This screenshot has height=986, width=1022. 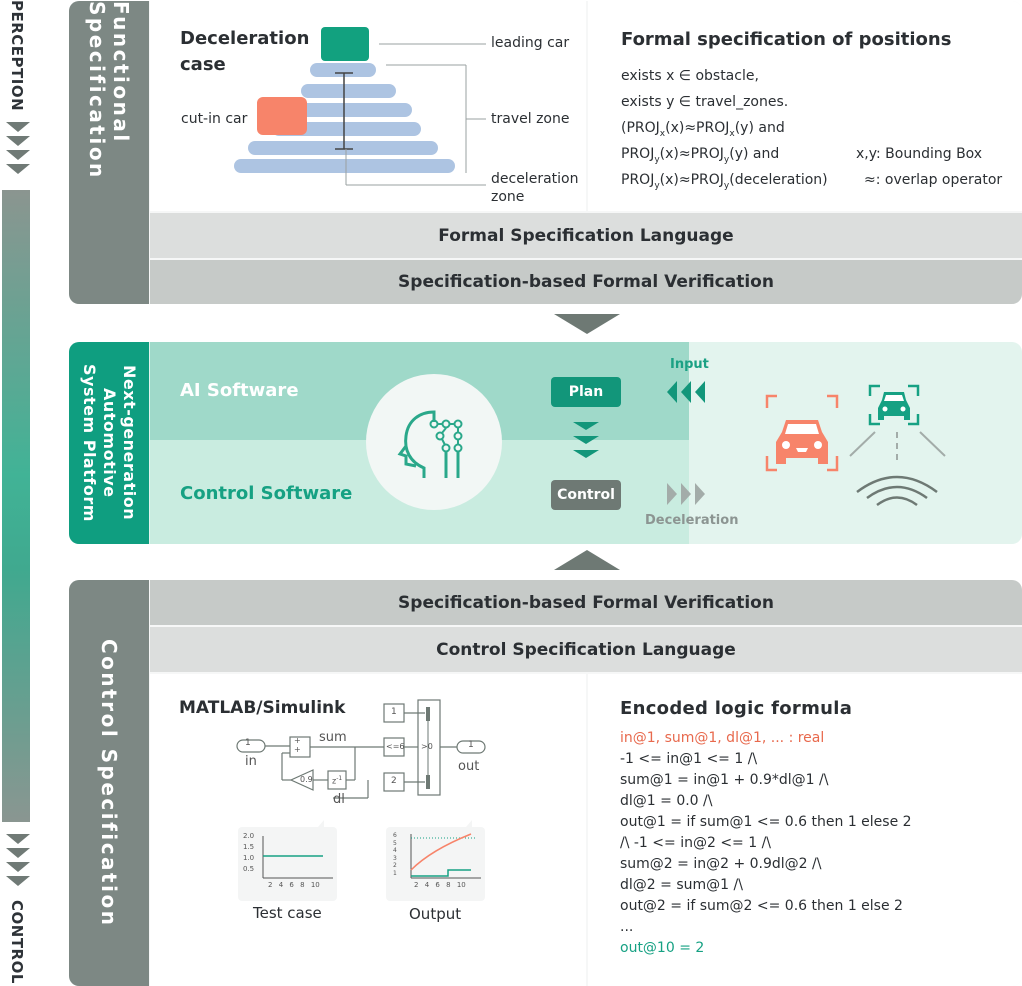 I want to click on output-xticks: 2 4 6 8 10, so click(x=440, y=885).